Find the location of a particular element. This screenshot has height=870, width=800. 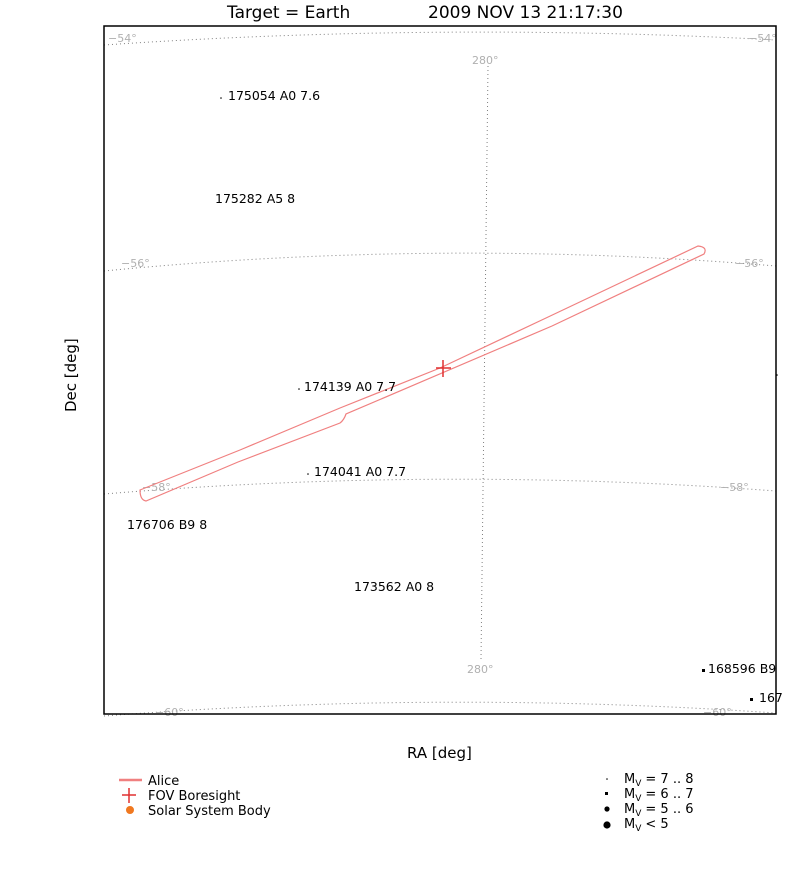

x-axis-label: RA [deg] is located at coordinates (439, 753).